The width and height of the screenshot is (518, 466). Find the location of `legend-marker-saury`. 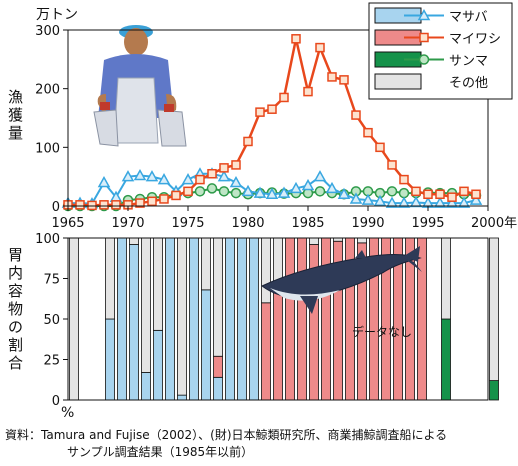

legend-marker-saury is located at coordinates (424, 59).